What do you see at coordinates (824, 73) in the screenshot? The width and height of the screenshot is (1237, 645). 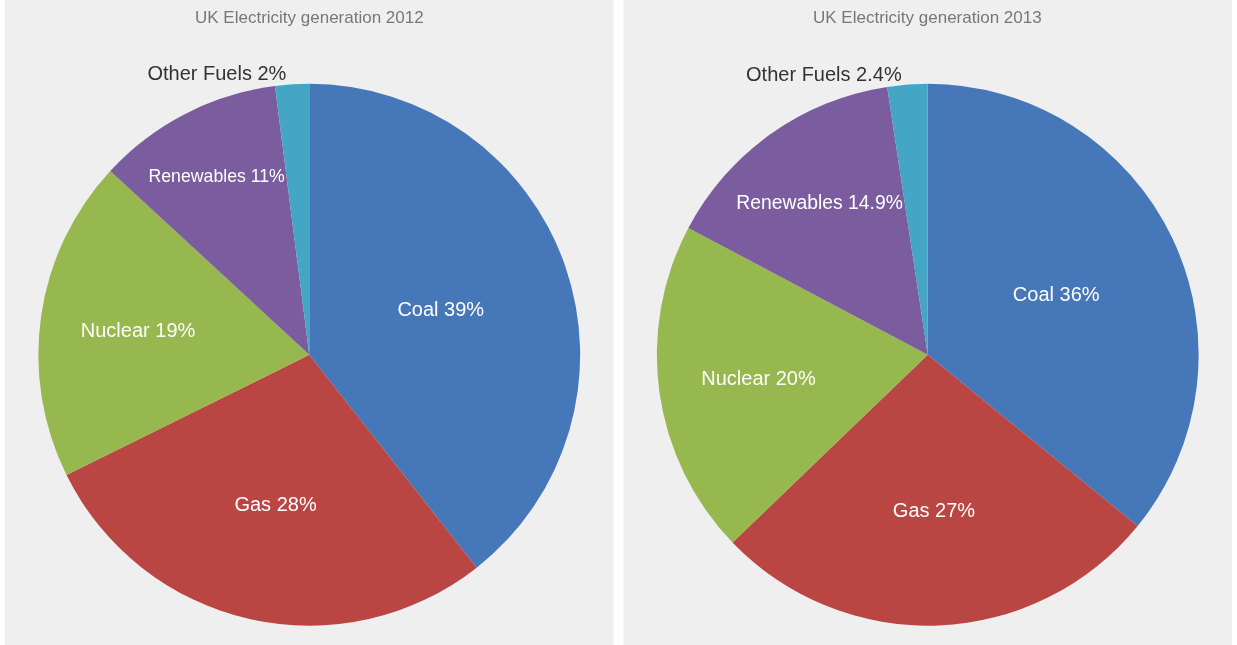 I see `slice-label: Other Fuels 2.4%` at bounding box center [824, 73].